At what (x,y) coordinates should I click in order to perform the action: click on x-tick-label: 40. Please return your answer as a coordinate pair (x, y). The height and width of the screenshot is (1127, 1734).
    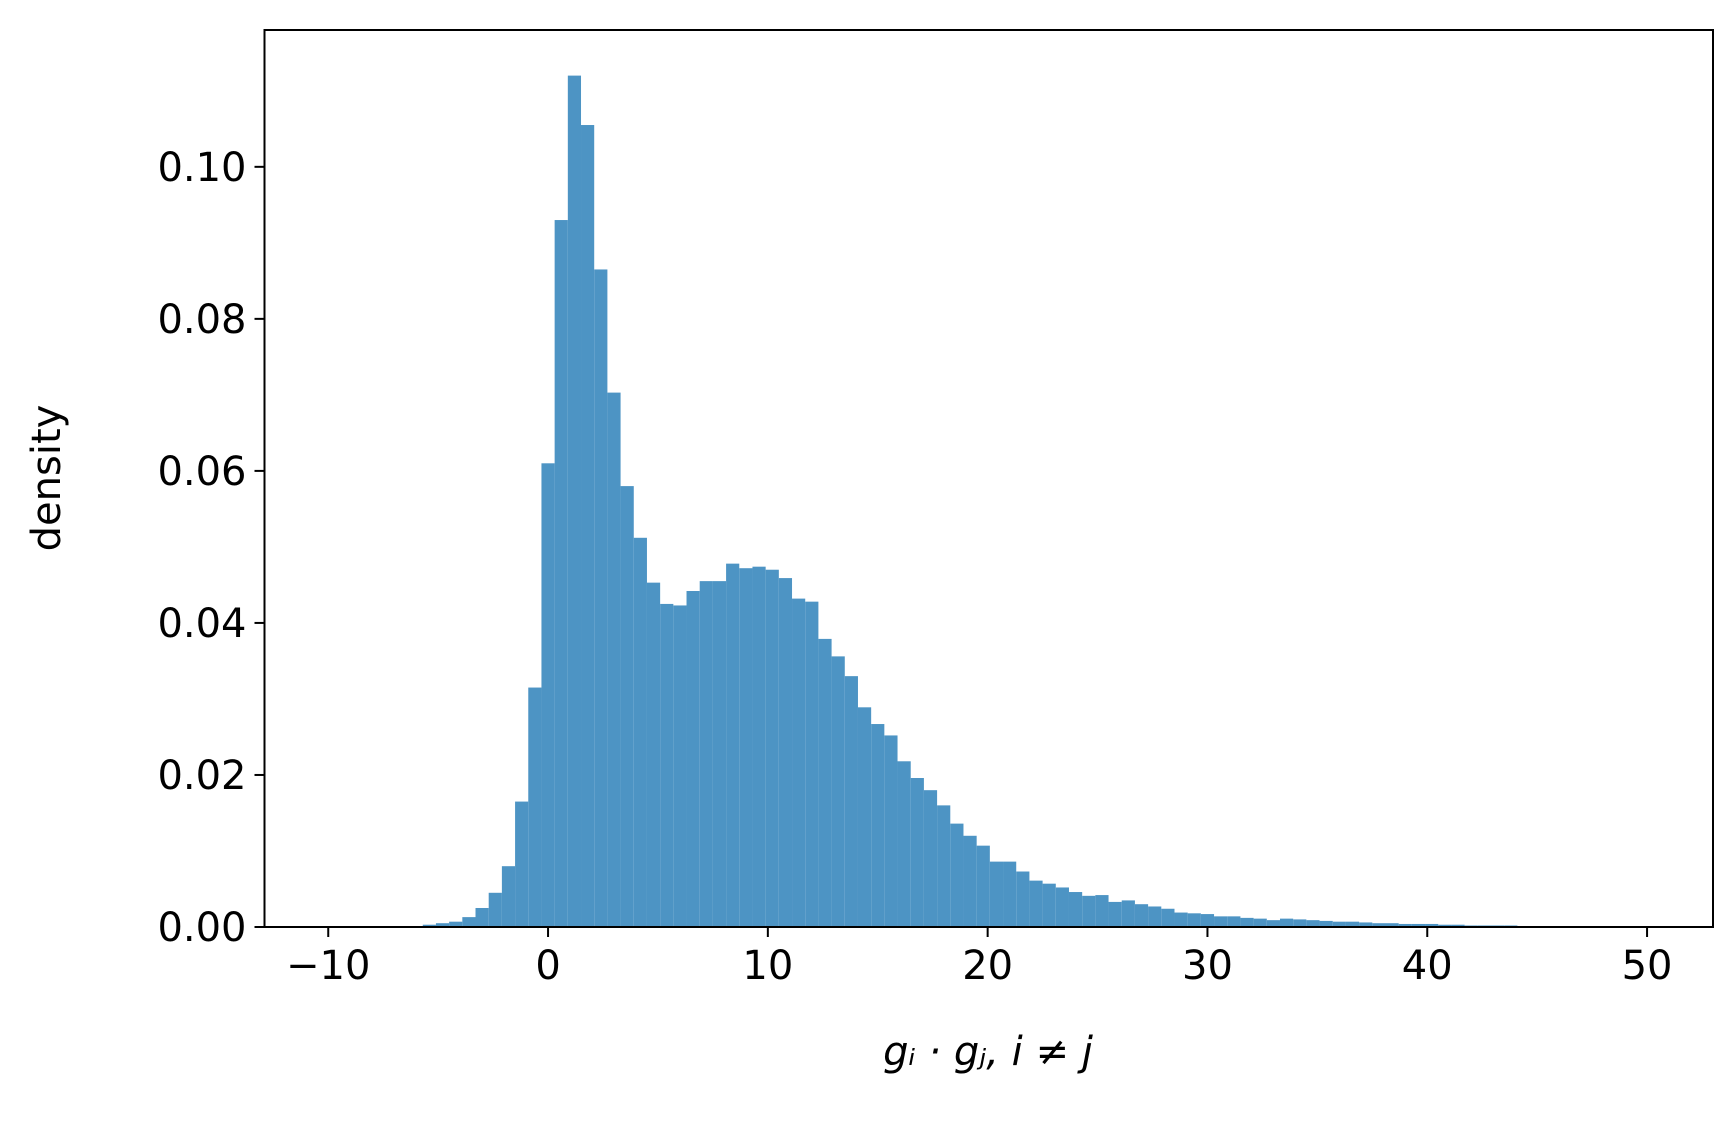
    Looking at the image, I should click on (1427, 966).